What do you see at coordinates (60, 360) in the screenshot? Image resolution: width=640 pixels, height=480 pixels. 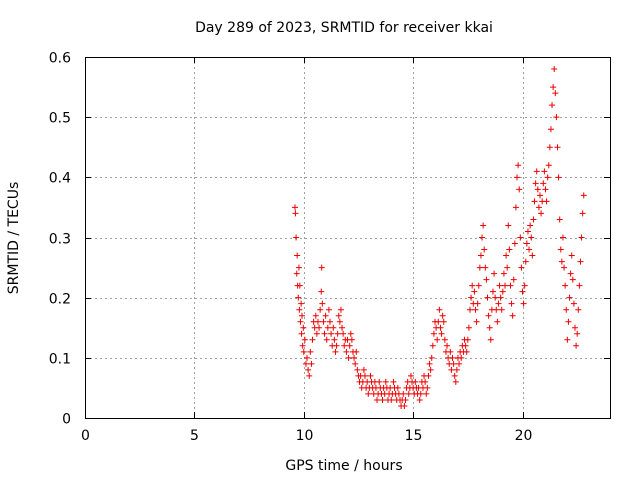 I see `y-tick-label: 0.1` at bounding box center [60, 360].